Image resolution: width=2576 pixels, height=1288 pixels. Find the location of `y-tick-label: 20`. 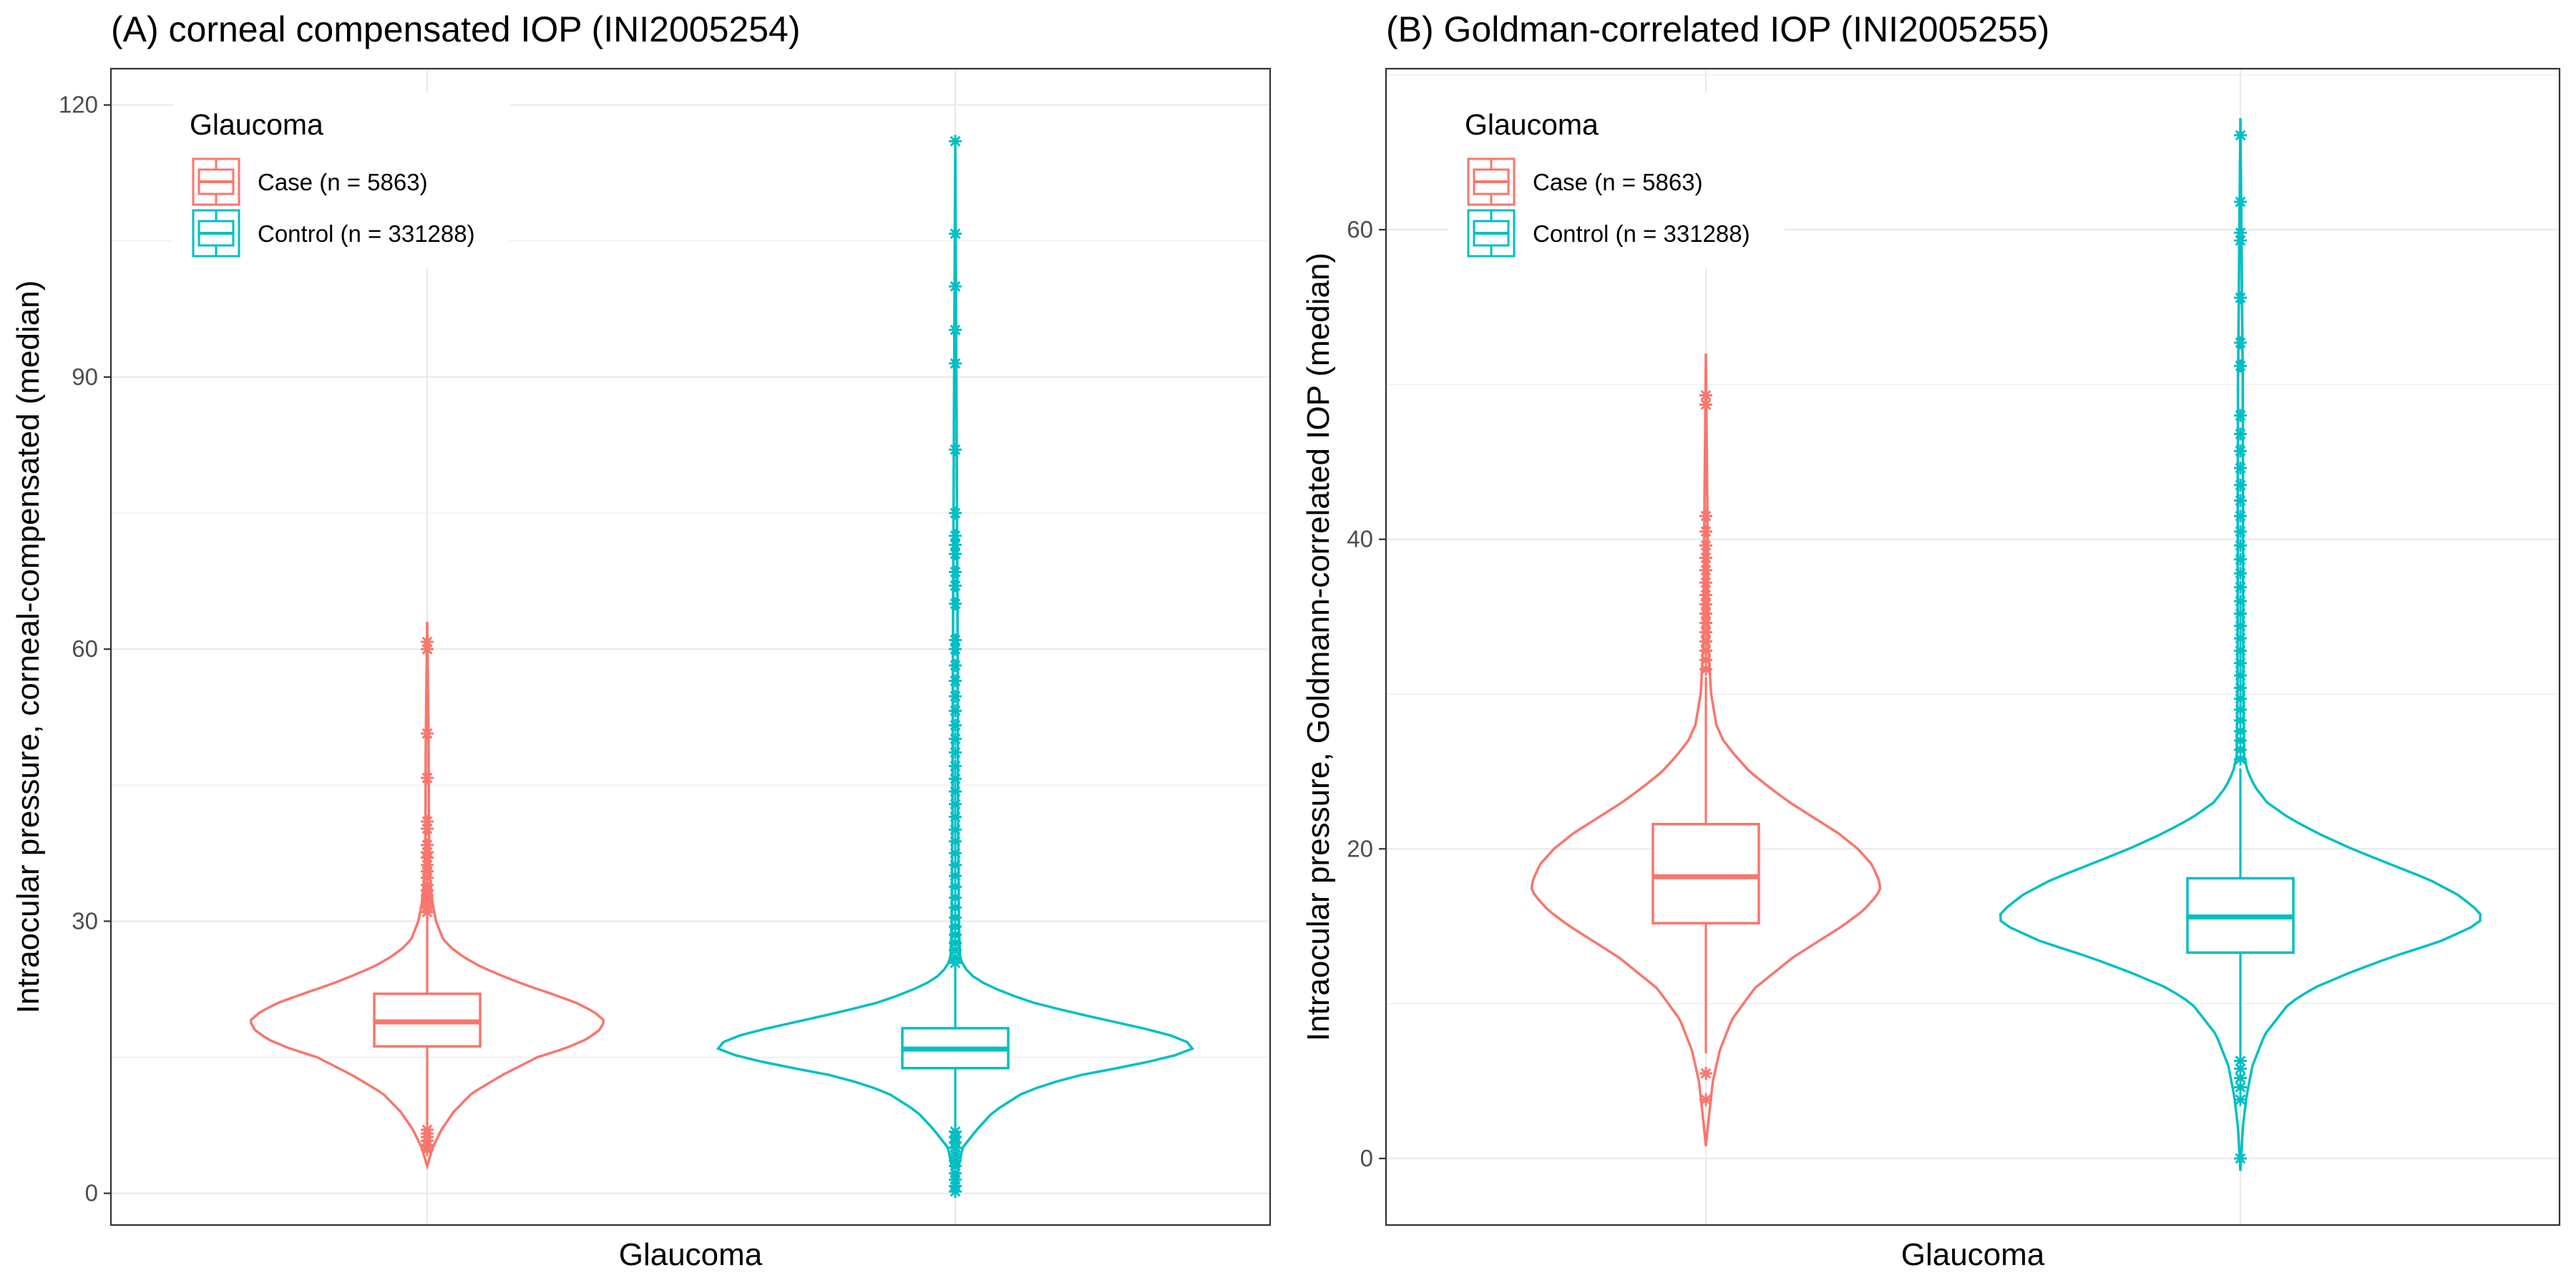

y-tick-label: 20 is located at coordinates (1360, 848).